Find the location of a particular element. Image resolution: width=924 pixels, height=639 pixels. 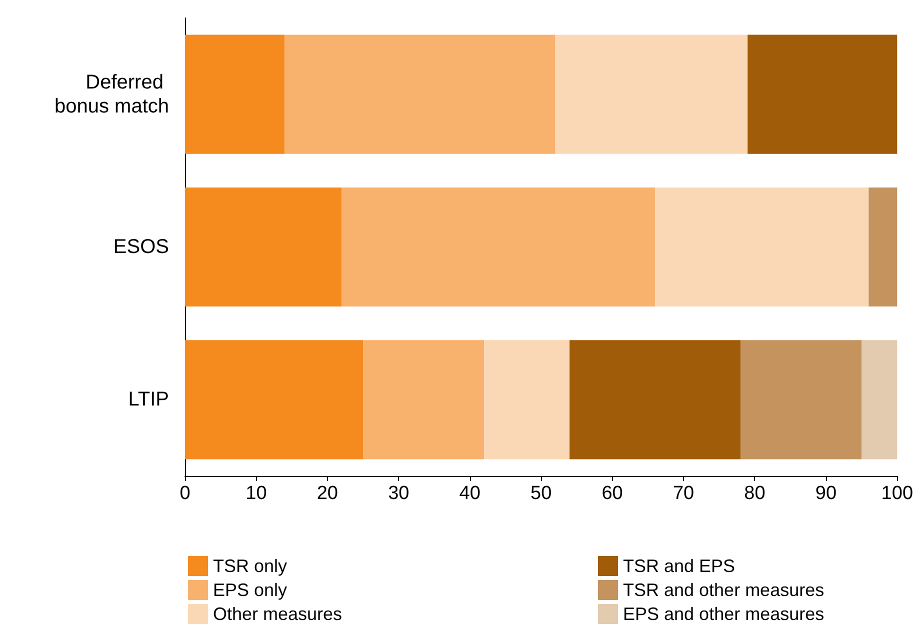

legend-label: EPS and other measures is located at coordinates (723, 614).